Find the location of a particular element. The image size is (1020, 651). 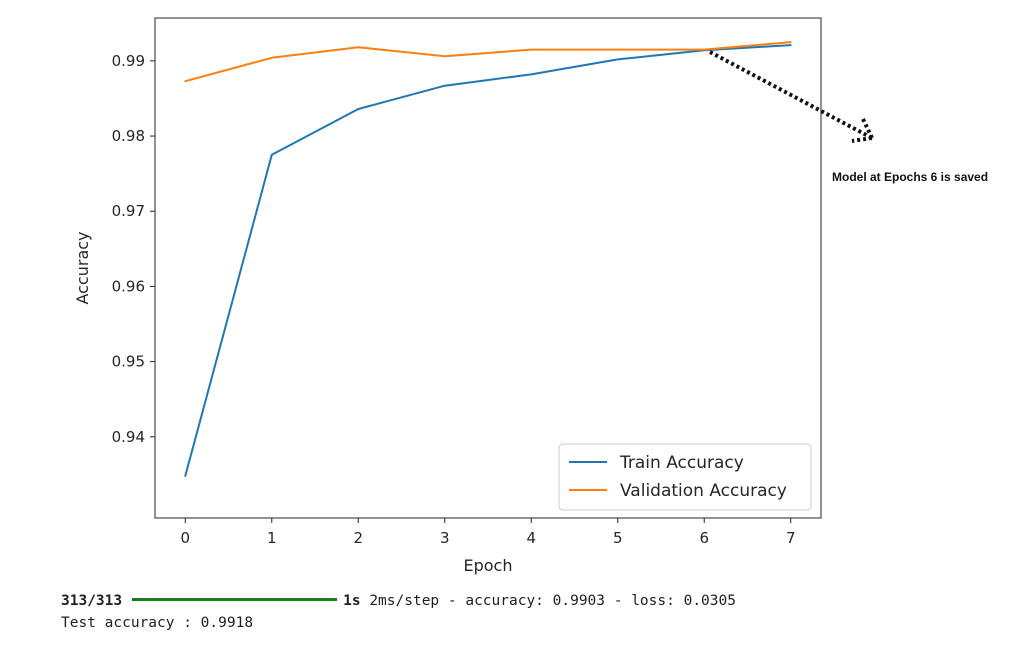

test-accuracy-line: Test accuracy : 0.9918 is located at coordinates (157, 623).